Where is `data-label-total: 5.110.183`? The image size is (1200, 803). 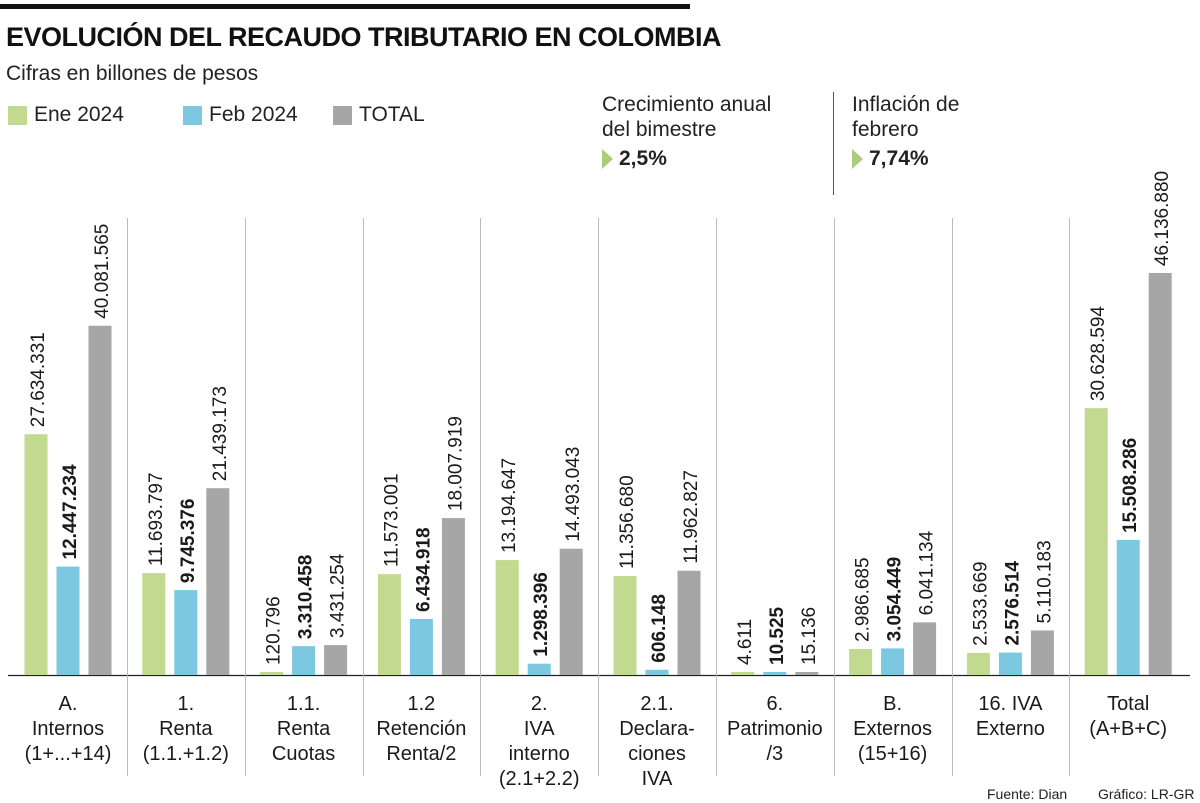 data-label-total: 5.110.183 is located at coordinates (1044, 581).